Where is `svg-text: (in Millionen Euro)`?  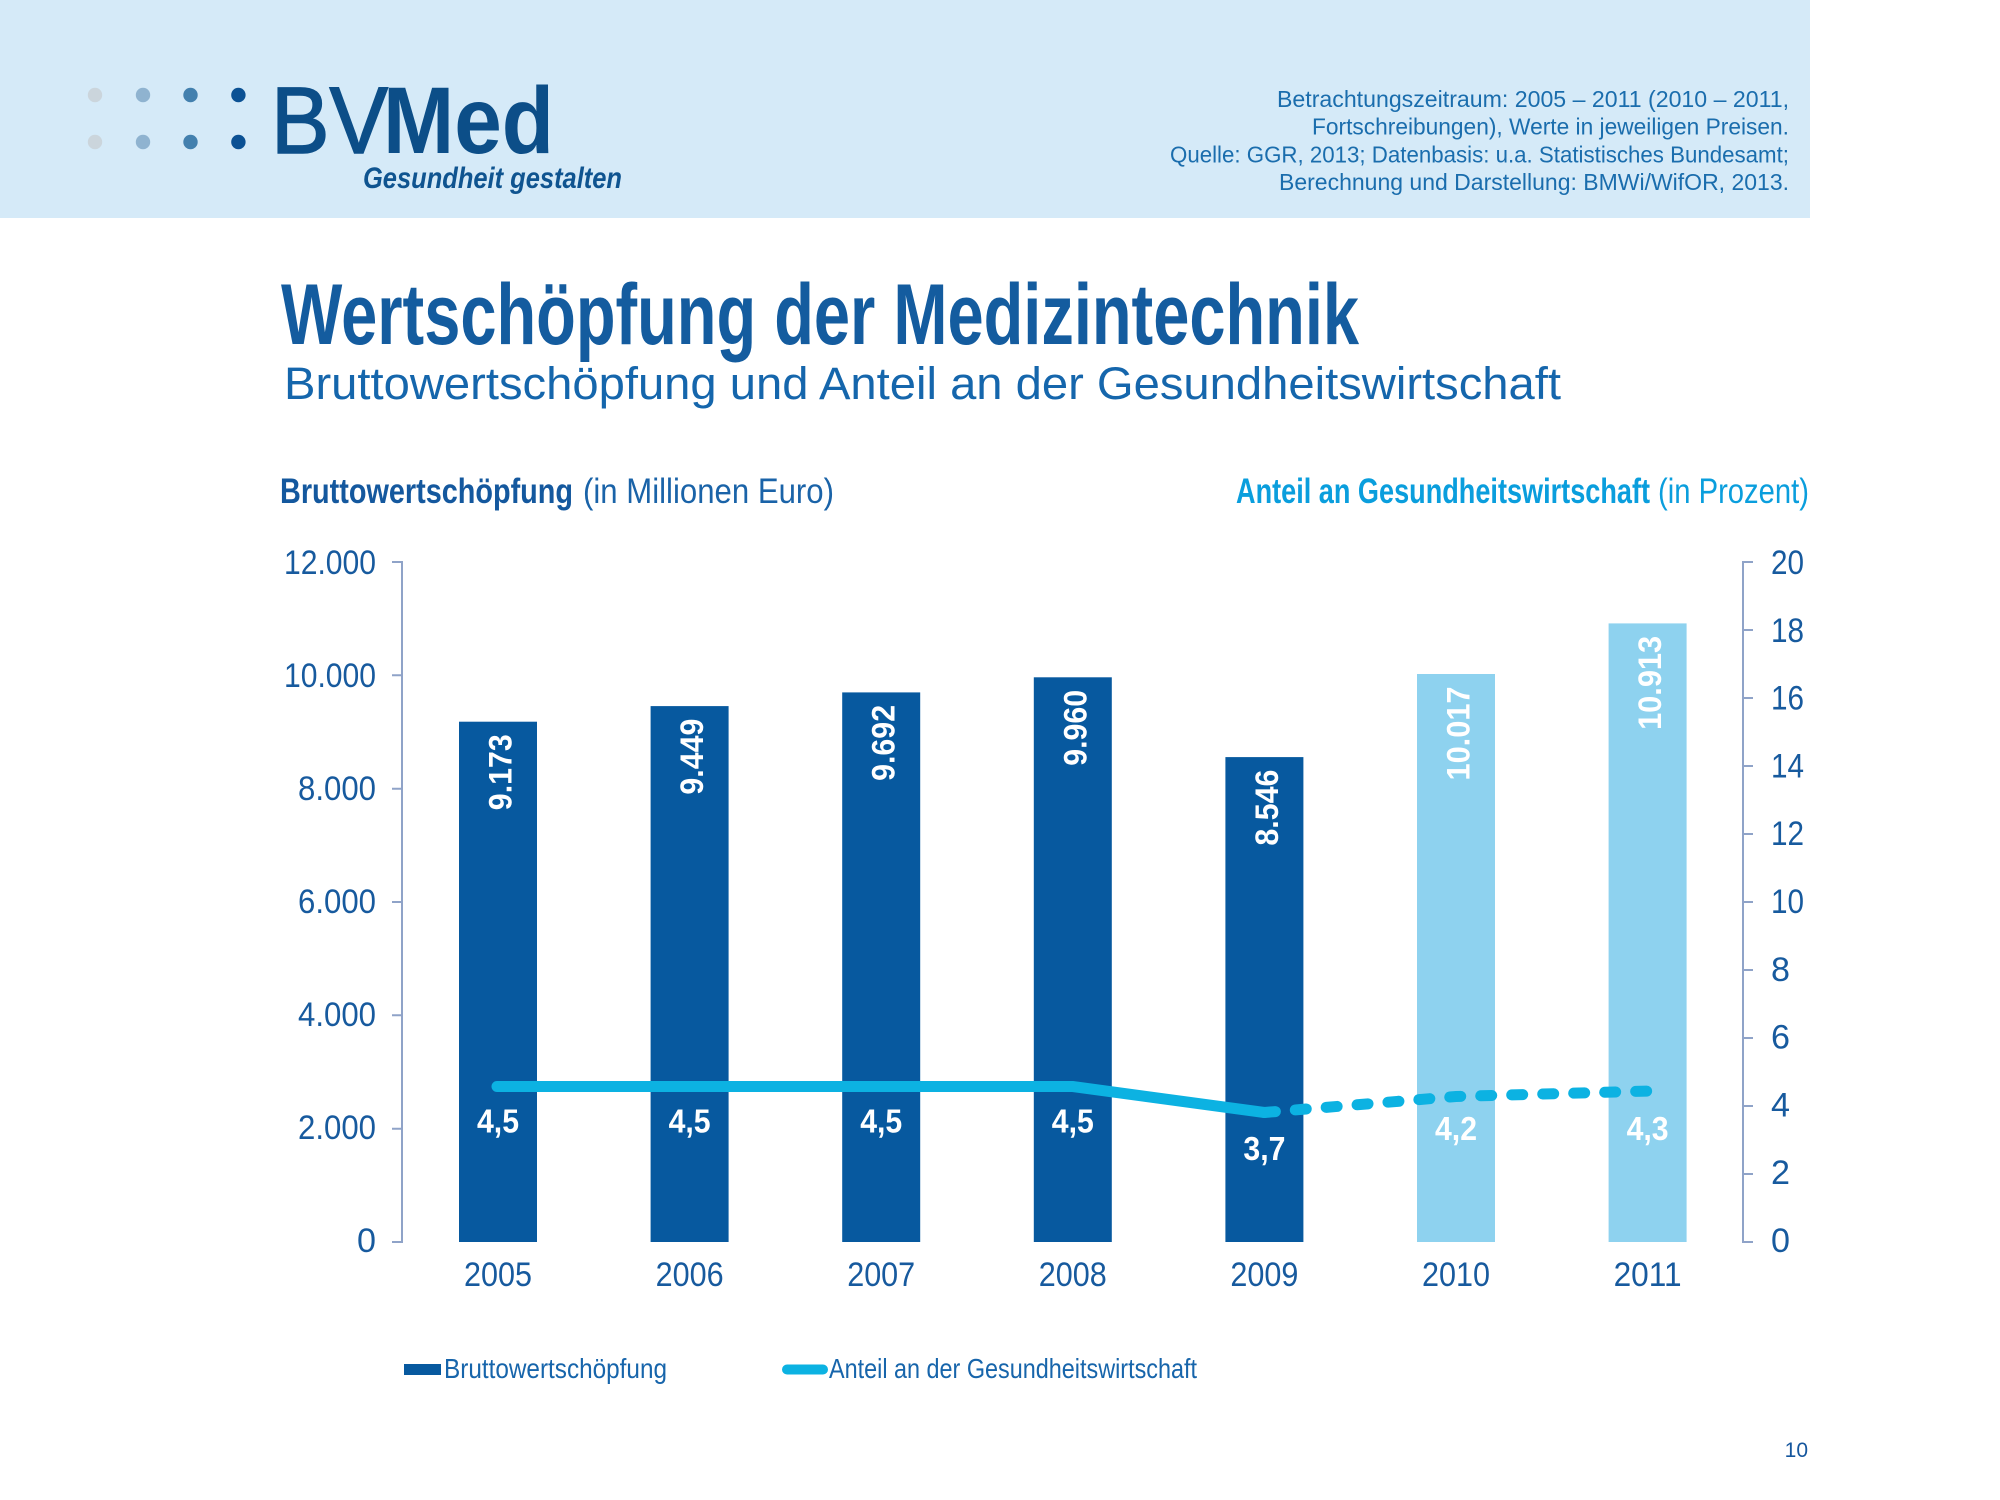
svg-text: (in Millionen Euro) is located at coordinates (708, 491).